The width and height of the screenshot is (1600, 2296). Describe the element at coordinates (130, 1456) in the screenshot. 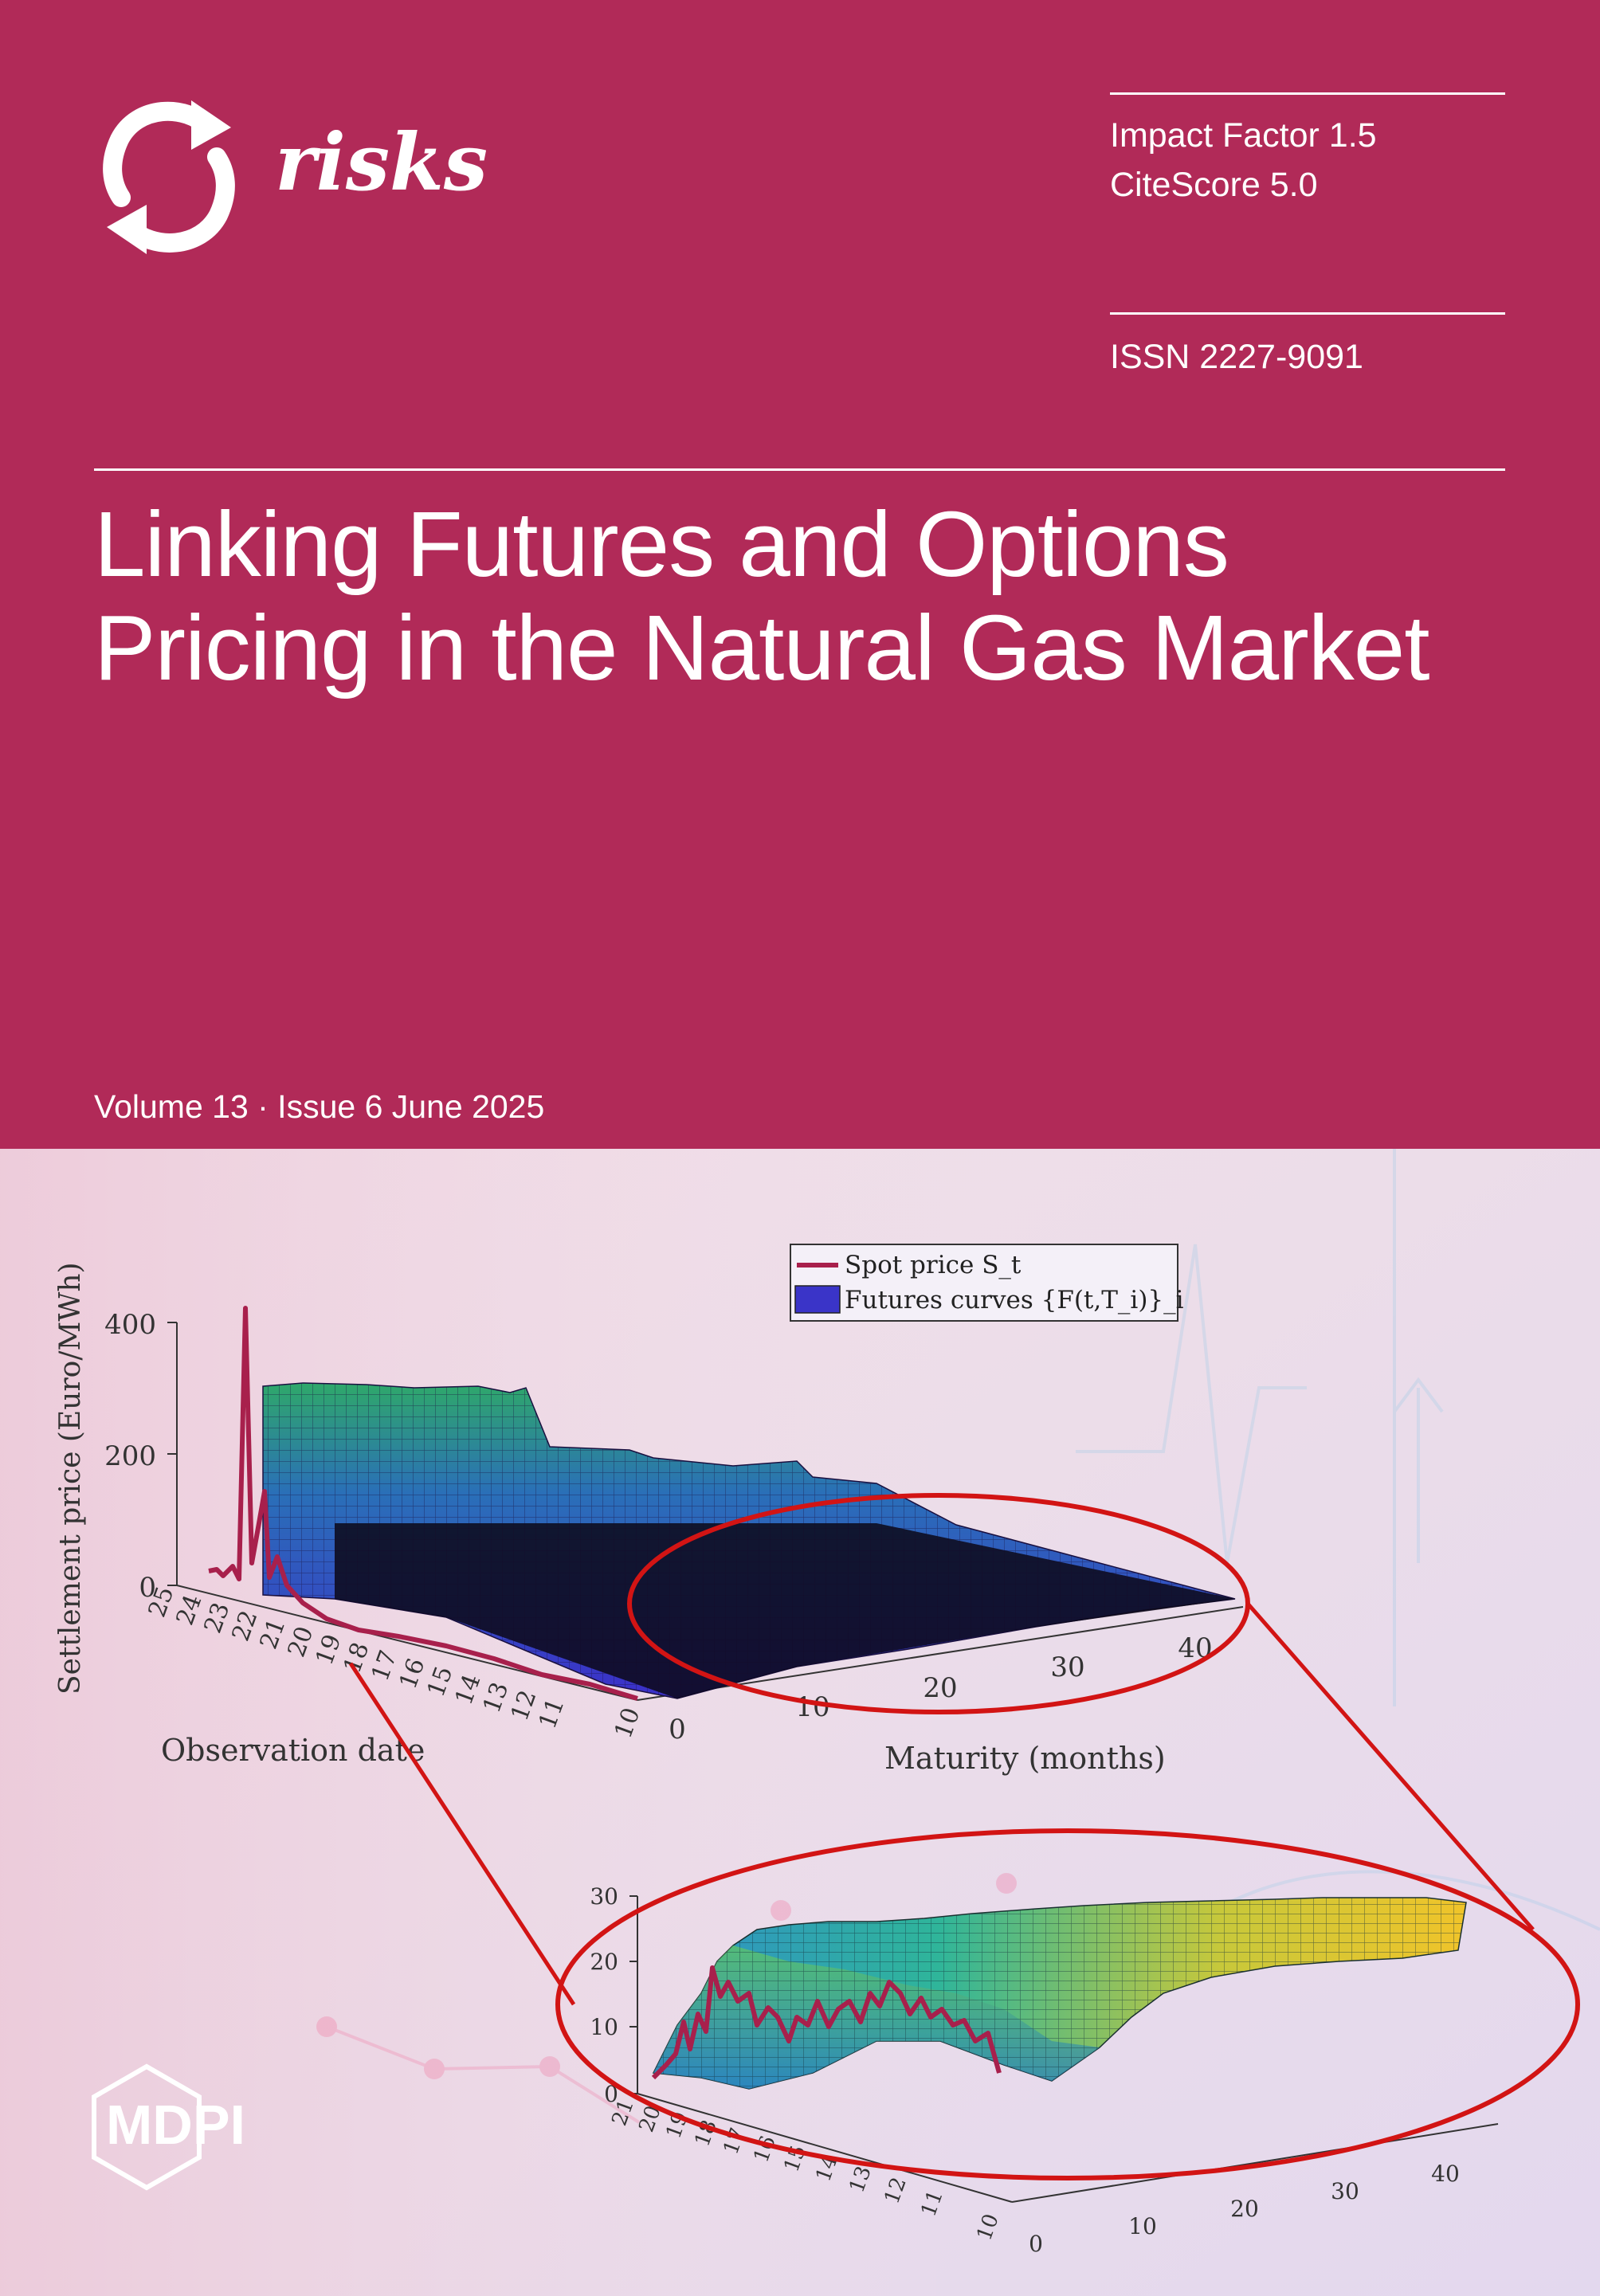

I see `z-tick: 200` at that location.